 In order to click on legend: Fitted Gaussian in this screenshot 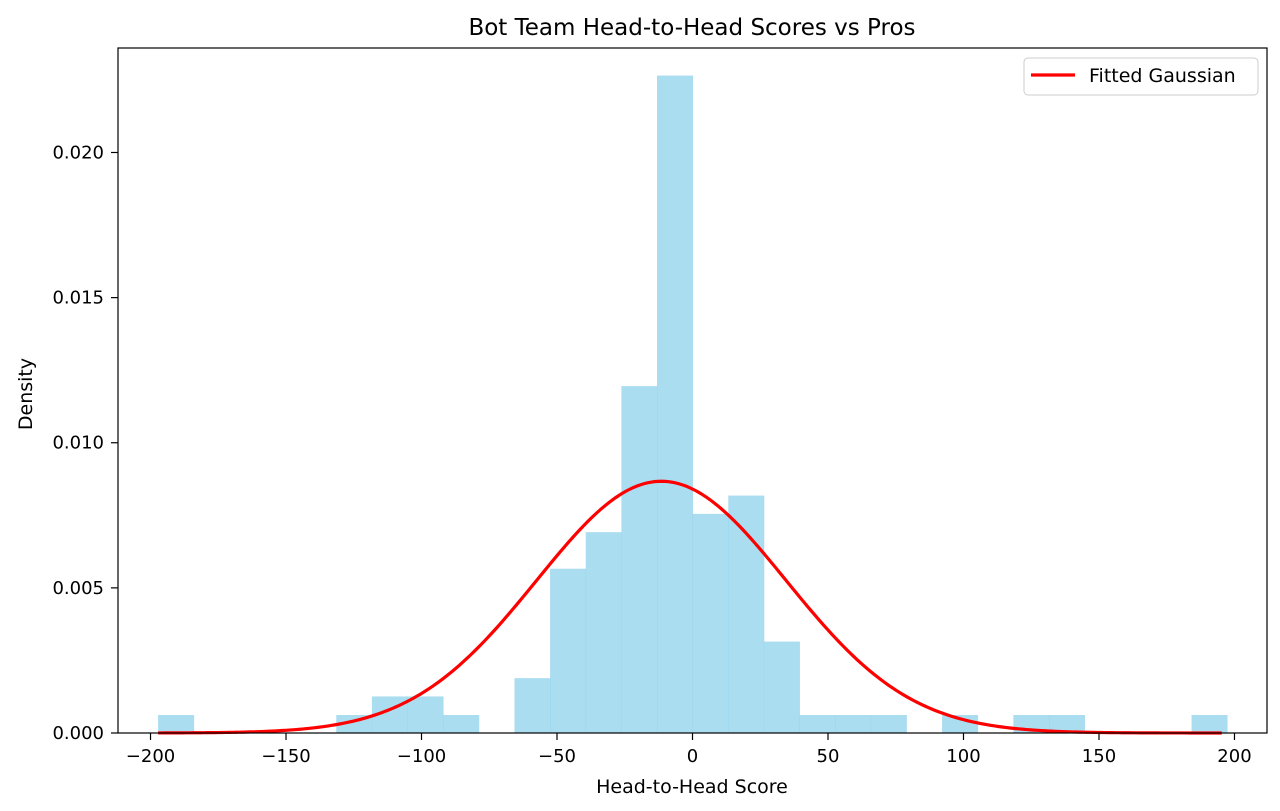, I will do `click(1141, 76)`.